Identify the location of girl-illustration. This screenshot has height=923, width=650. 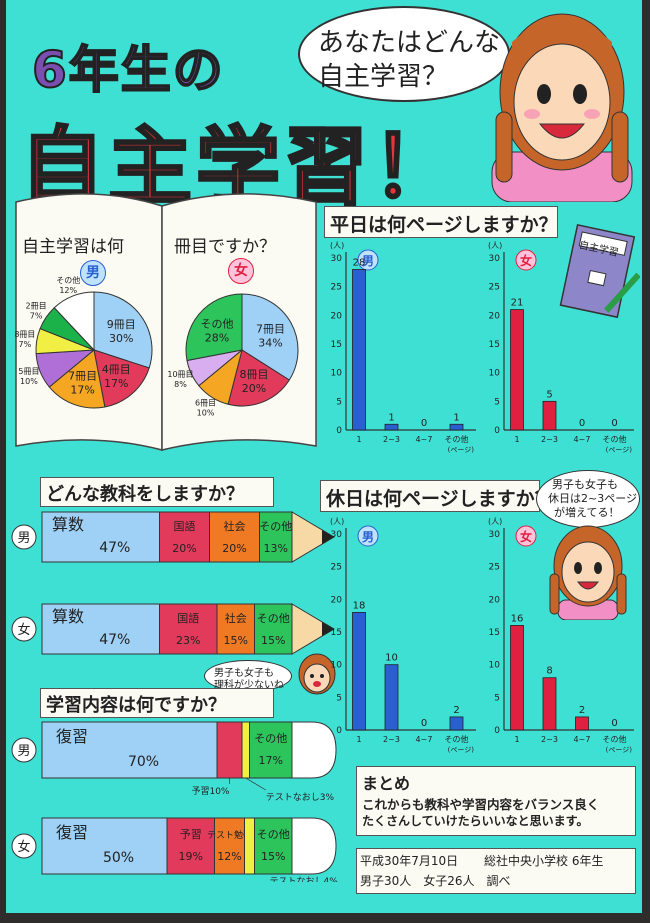
(562, 107).